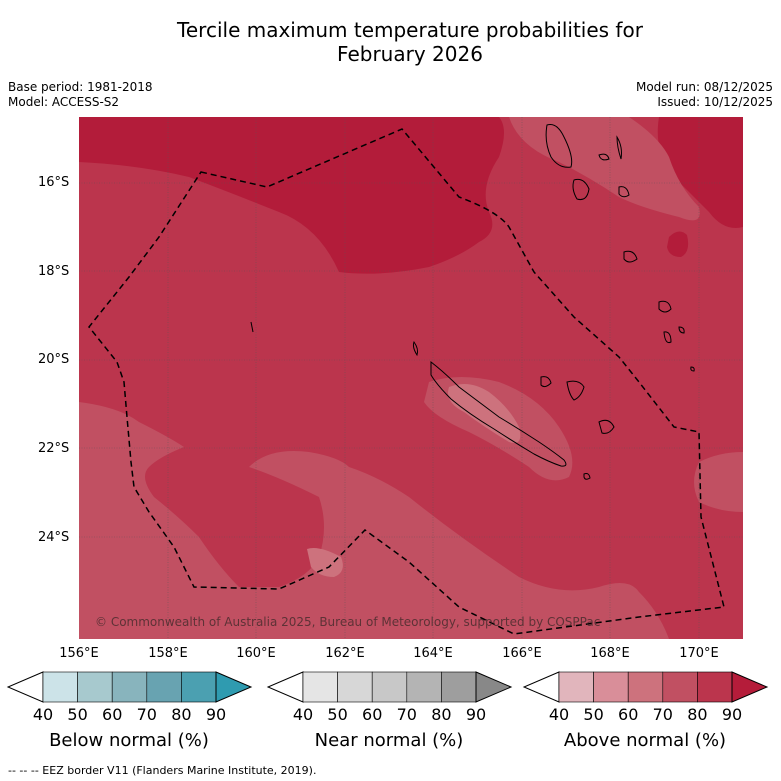  What do you see at coordinates (628, 714) in the screenshot?
I see `above-normal-tick-label: 60` at bounding box center [628, 714].